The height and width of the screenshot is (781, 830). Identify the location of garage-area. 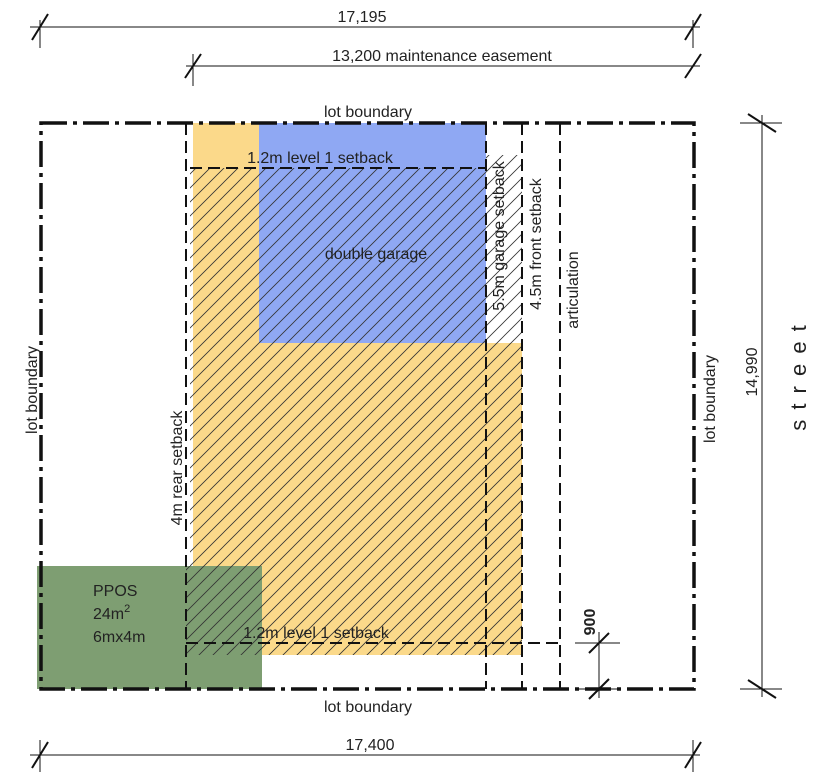
(372, 233).